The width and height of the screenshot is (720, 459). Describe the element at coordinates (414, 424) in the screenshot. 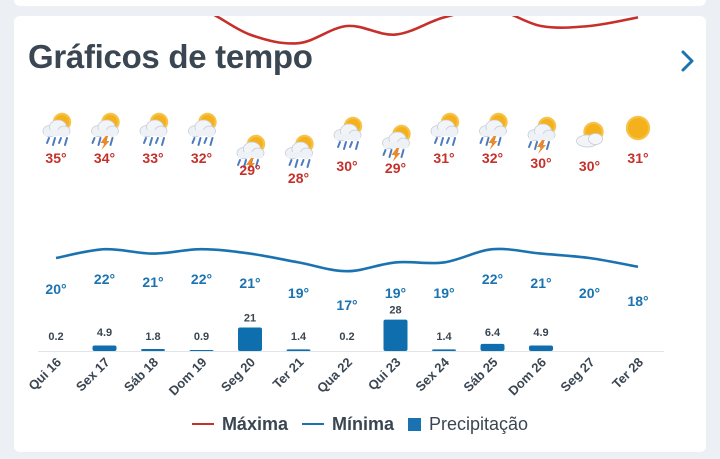

I see `legend-swatch-precip` at that location.